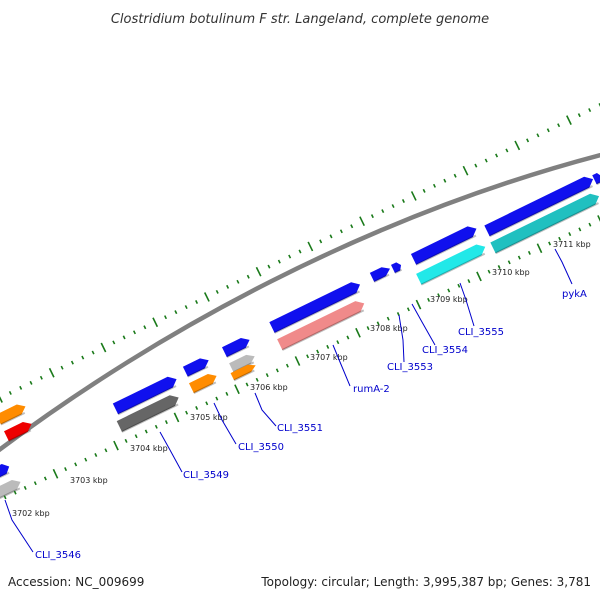 The width and height of the screenshot is (600, 600). What do you see at coordinates (445, 350) in the screenshot?
I see `gene-label-cli-3554: CLI_3554` at bounding box center [445, 350].